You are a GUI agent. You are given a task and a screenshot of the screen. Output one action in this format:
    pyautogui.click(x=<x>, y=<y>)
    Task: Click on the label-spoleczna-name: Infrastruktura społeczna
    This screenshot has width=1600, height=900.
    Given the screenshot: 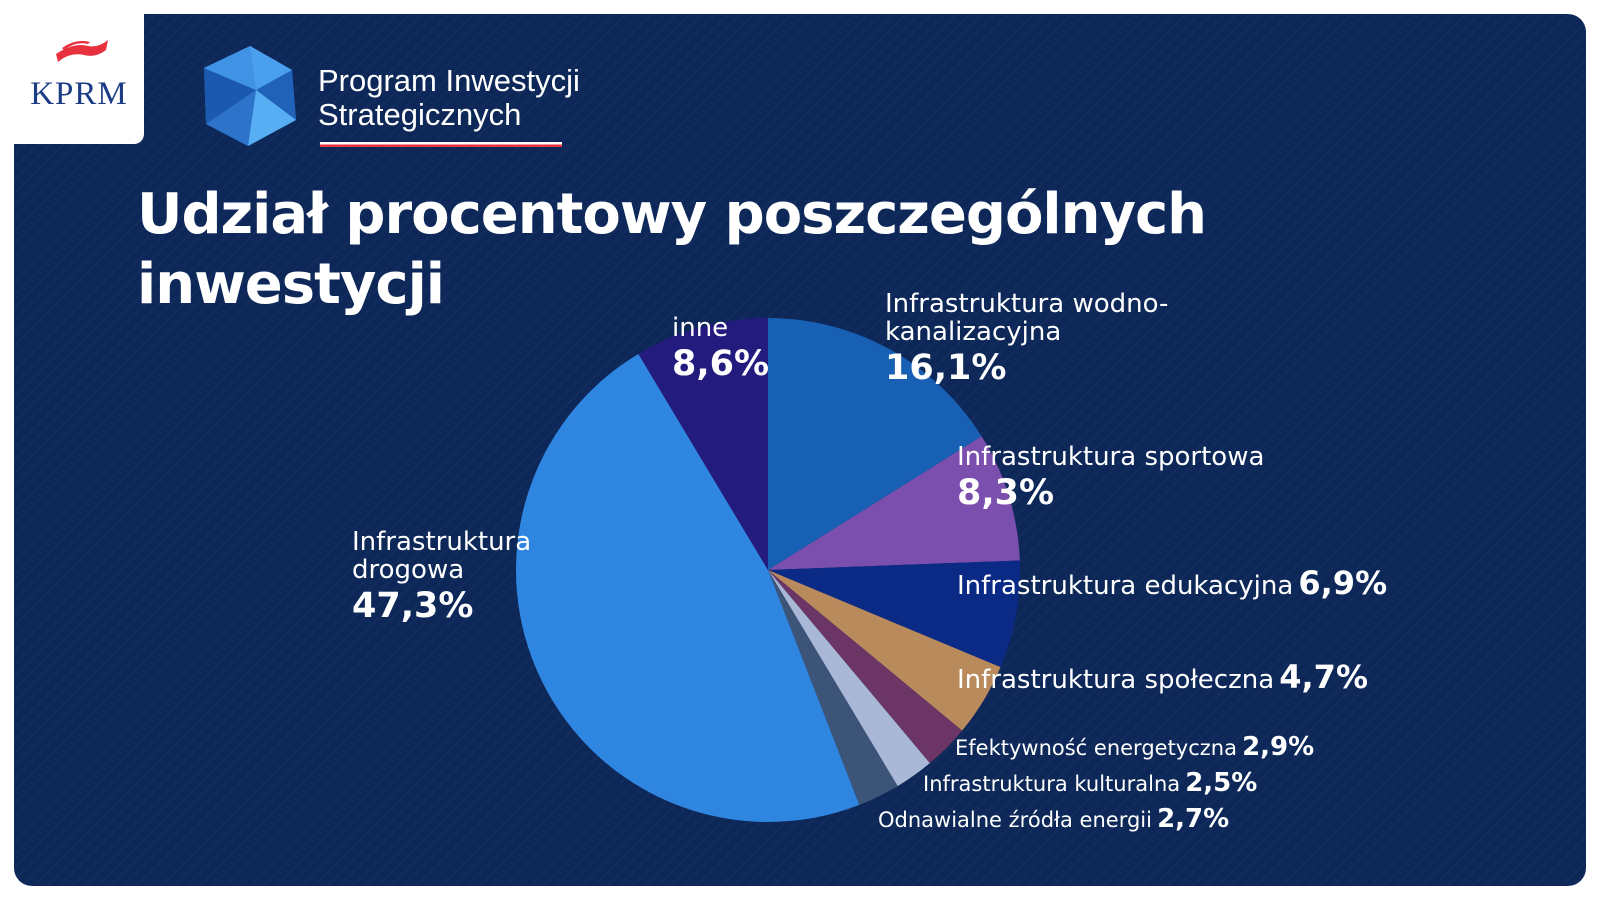 What is the action you would take?
    pyautogui.click(x=1116, y=680)
    